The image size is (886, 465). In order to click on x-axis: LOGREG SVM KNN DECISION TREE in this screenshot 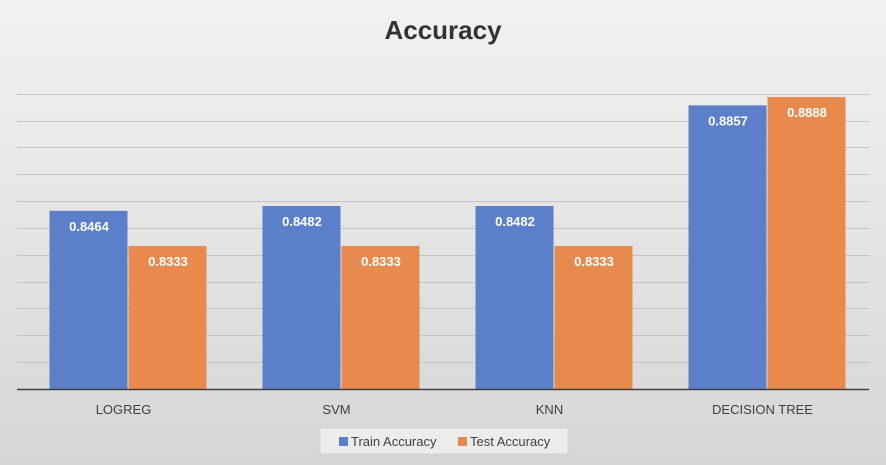, I will do `click(443, 402)`.